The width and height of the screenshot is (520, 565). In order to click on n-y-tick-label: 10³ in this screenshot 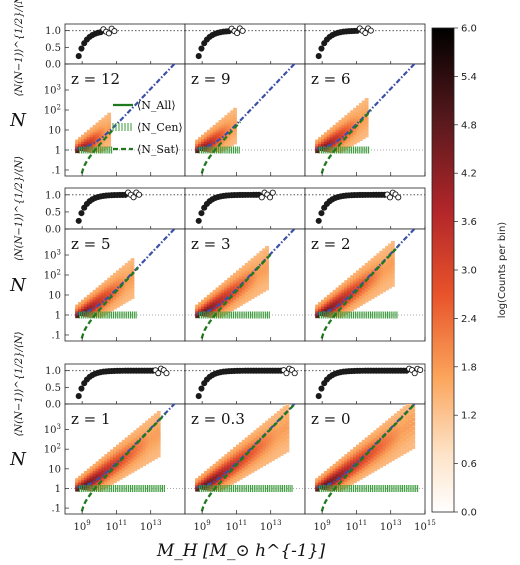, I will do `click(52, 429)`.